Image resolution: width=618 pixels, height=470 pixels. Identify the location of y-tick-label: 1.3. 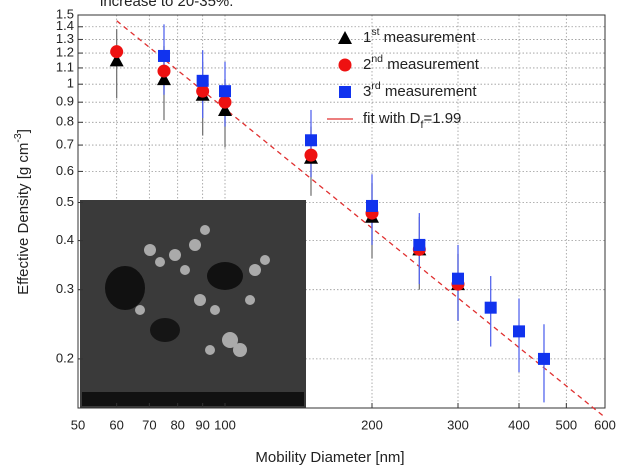
(65, 38).